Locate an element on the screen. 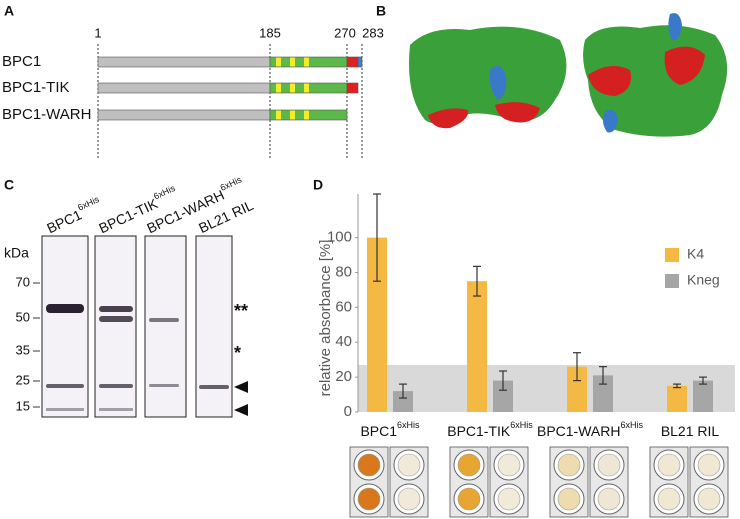 This screenshot has width=740, height=519. domain-map: 1 185 270 283 BPC1 BPC1-TIK BPC1-WARH is located at coordinates (193, 92).